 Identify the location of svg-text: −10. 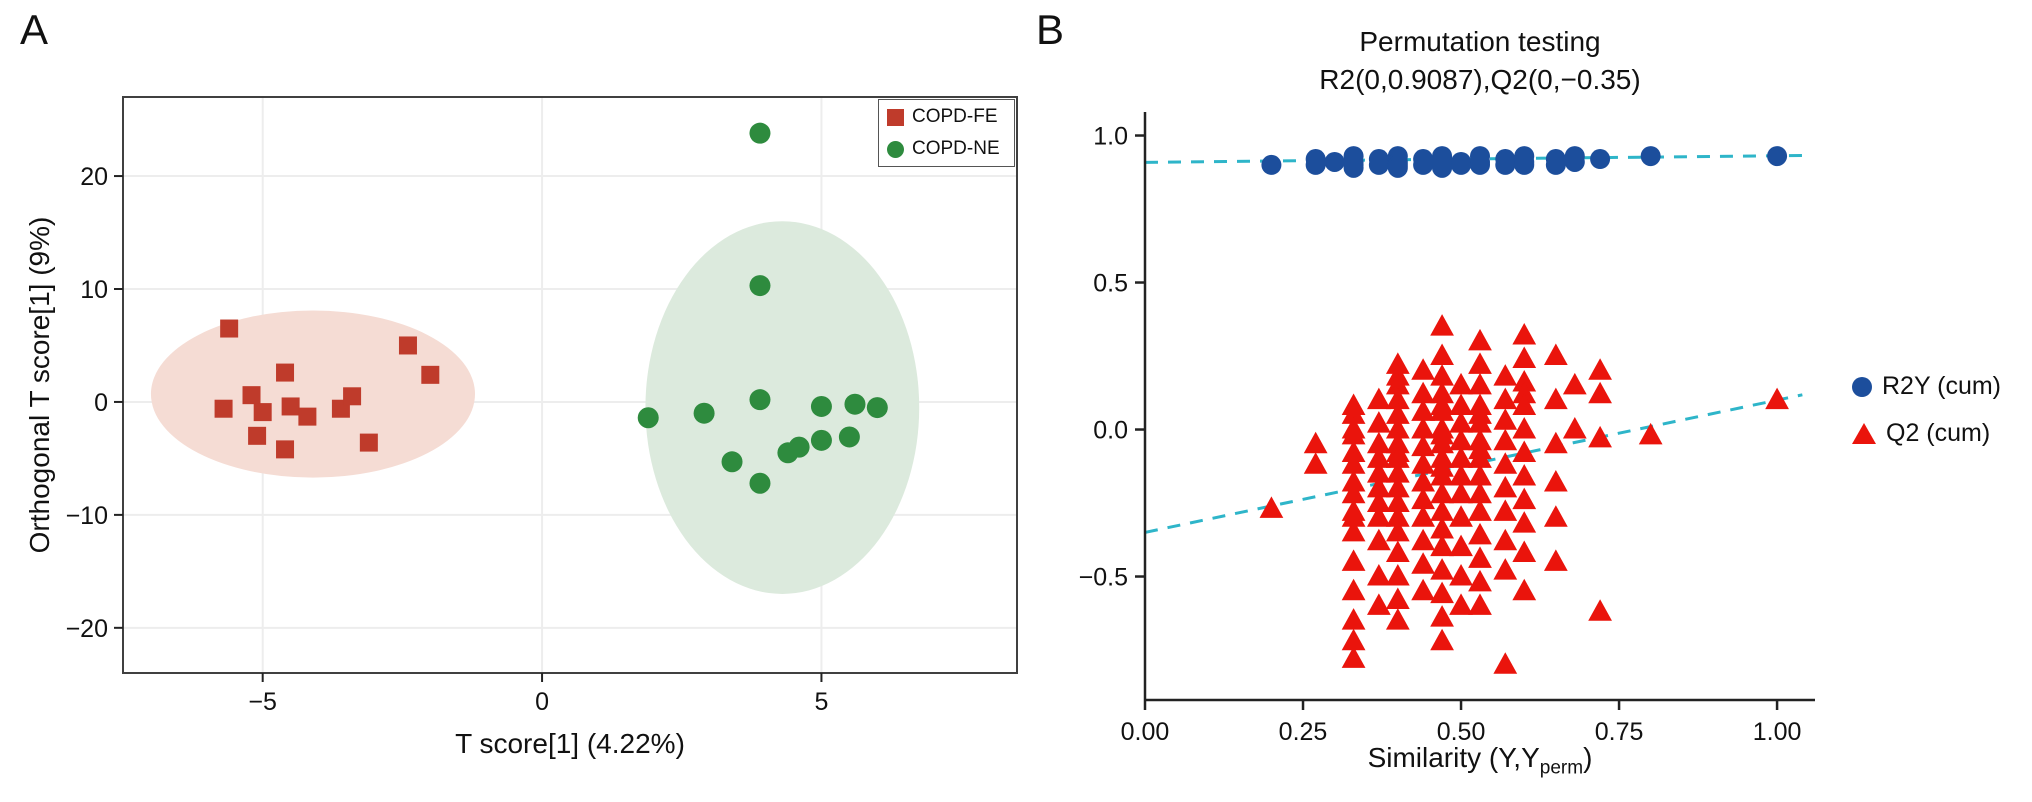
(87, 516).